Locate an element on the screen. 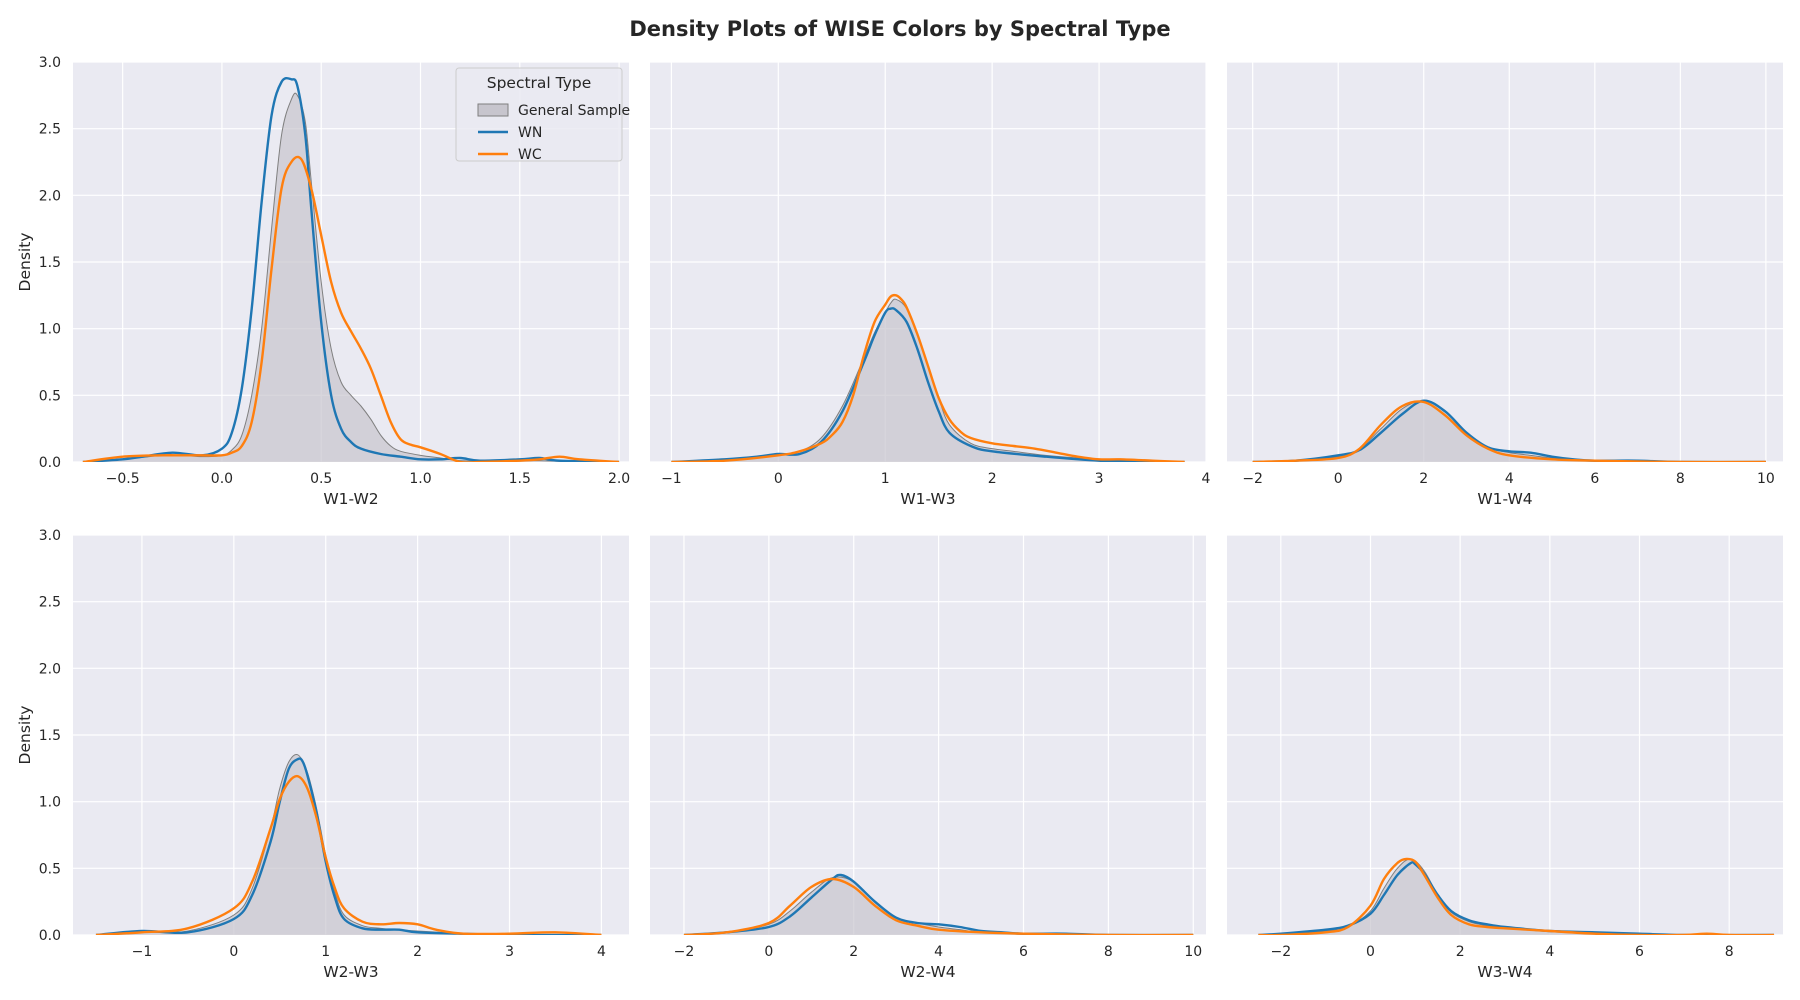 Image resolution: width=1800 pixels, height=1000 pixels. legend-box is located at coordinates (539, 114).